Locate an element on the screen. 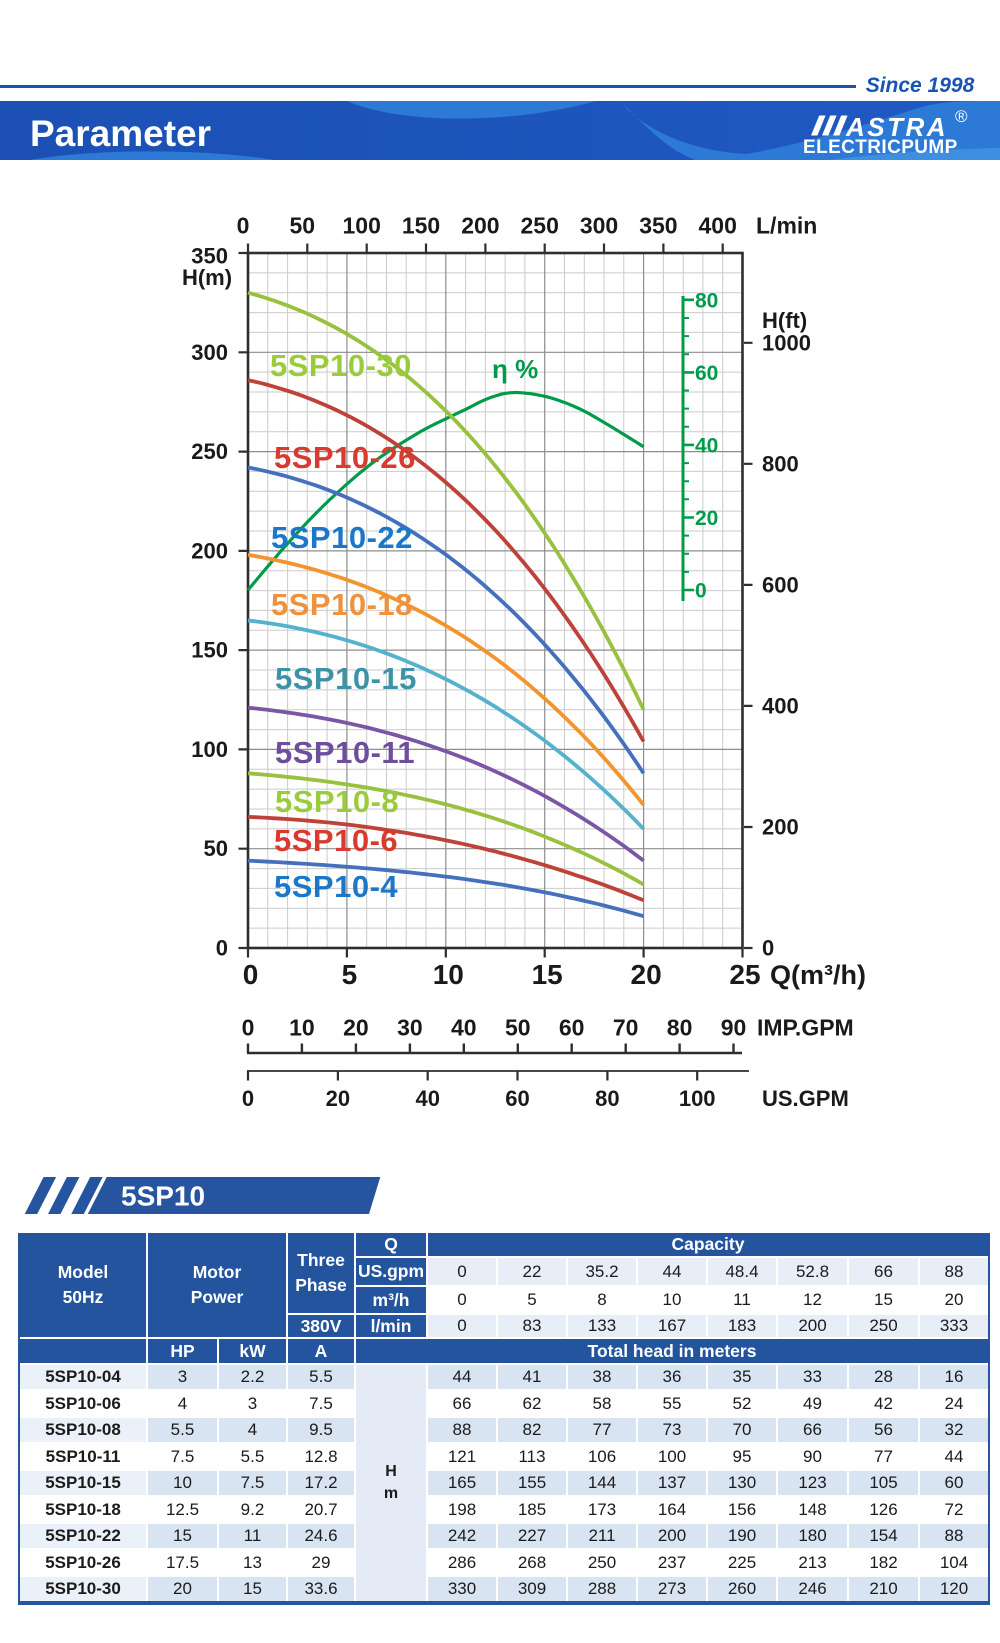 The width and height of the screenshot is (1000, 1643). svg-text: ASTRA is located at coordinates (896, 127).